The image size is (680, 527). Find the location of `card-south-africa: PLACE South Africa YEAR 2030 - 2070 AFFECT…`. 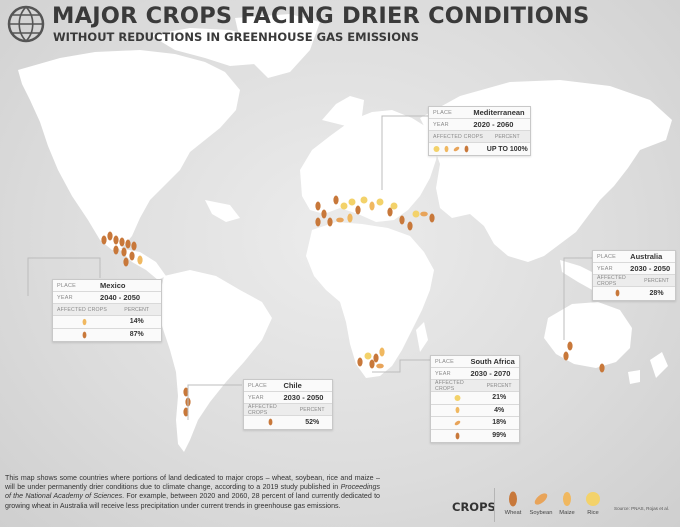

card-south-africa: PLACE South Africa YEAR 2030 - 2070 AFFECT… is located at coordinates (475, 399).